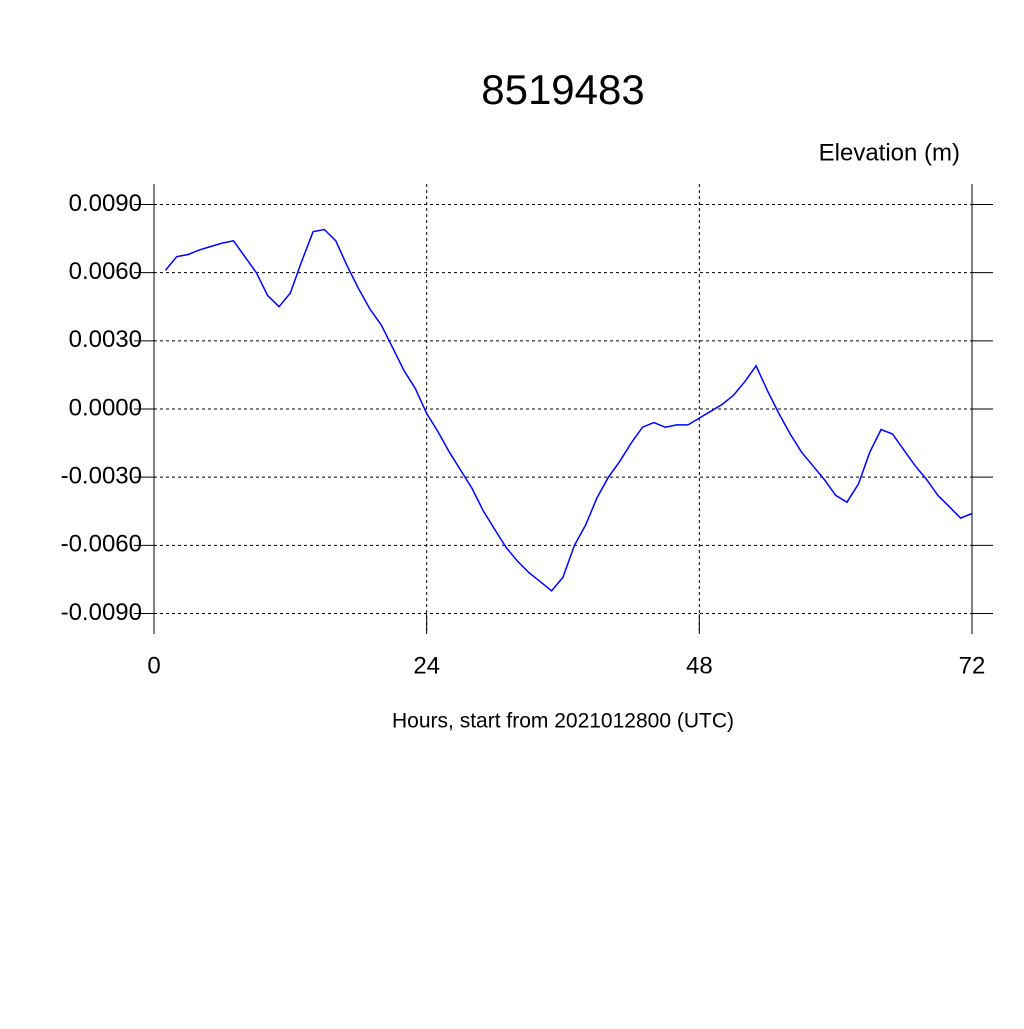  Describe the element at coordinates (105, 271) in the screenshot. I see `y-tick-label: 0.0060` at that location.